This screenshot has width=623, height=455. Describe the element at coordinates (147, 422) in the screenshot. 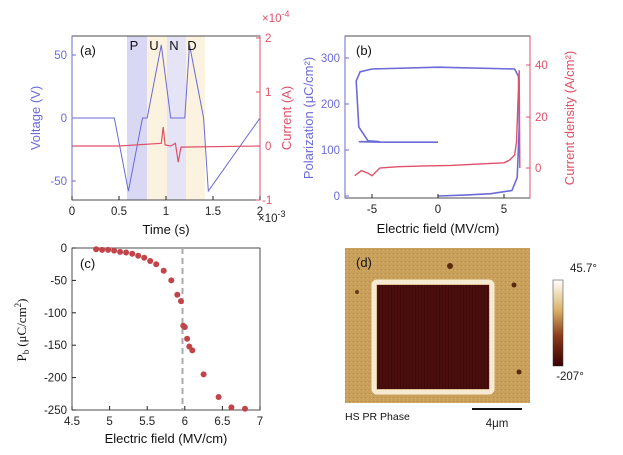

I see `tick-cx-5.5: 5.5` at that location.